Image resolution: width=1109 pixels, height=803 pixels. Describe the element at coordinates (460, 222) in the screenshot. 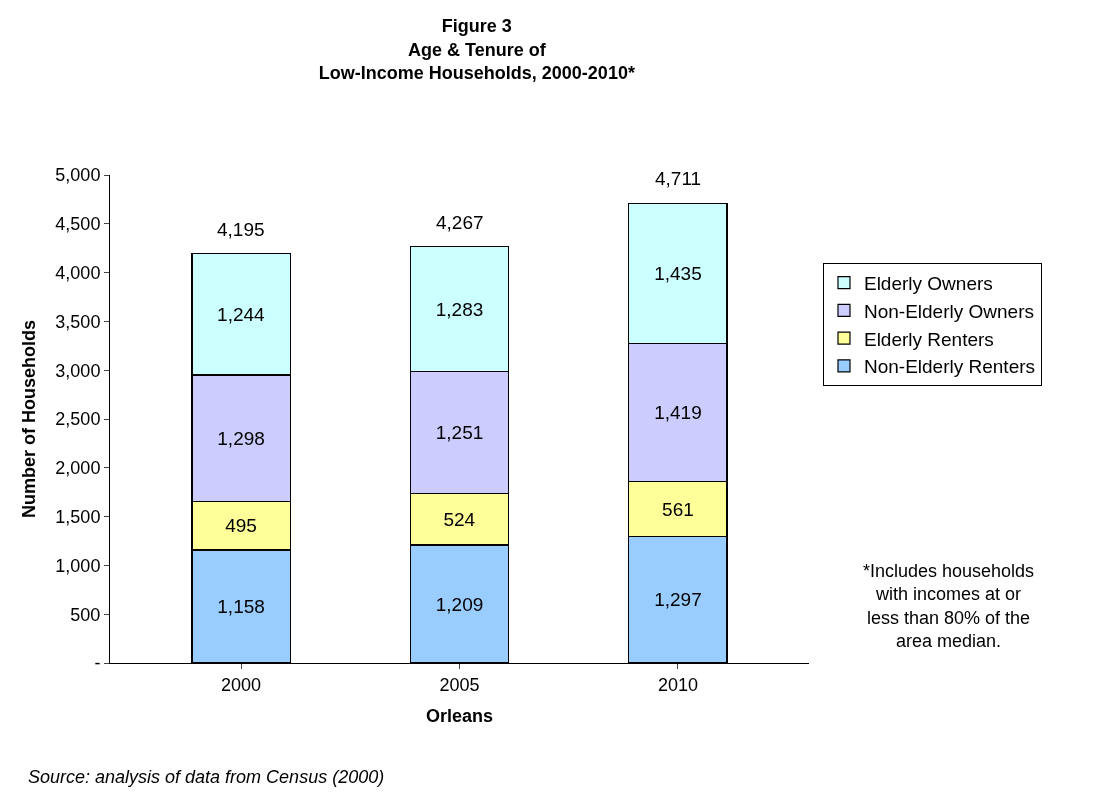

I see `total-label: 4,267` at that location.